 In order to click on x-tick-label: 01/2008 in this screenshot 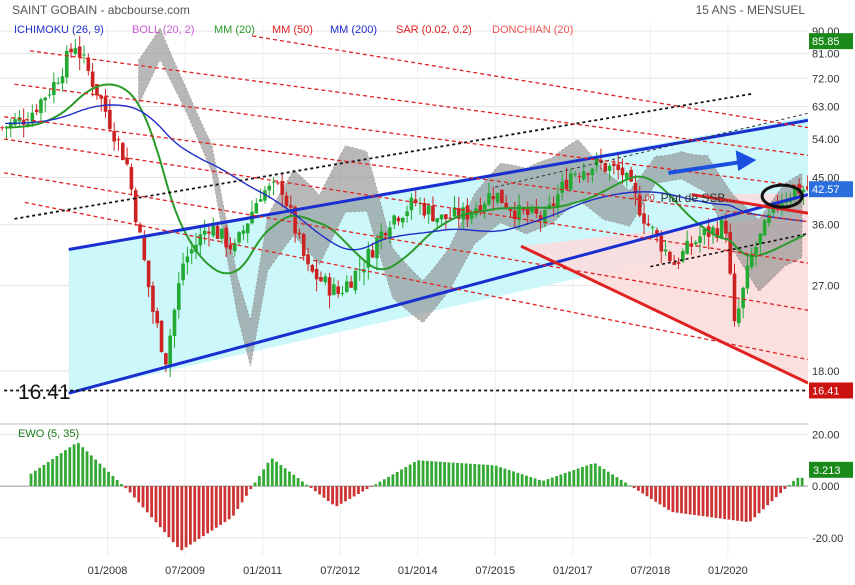, I will do `click(108, 571)`.